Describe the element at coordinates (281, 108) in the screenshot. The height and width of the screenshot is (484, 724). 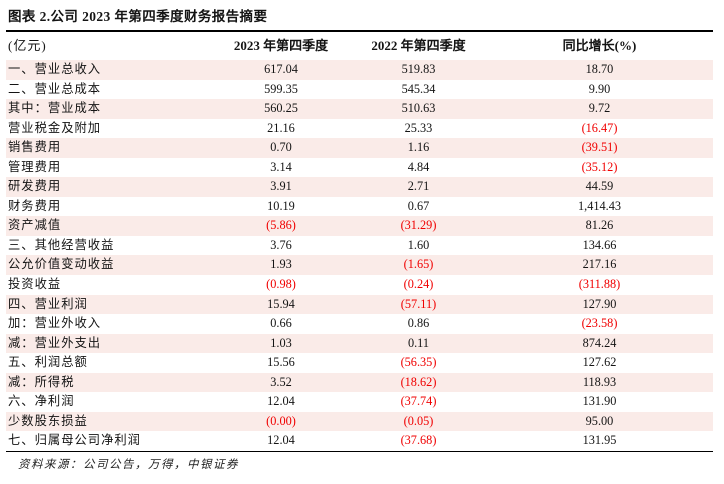
I see `cell-value: 560.25` at that location.